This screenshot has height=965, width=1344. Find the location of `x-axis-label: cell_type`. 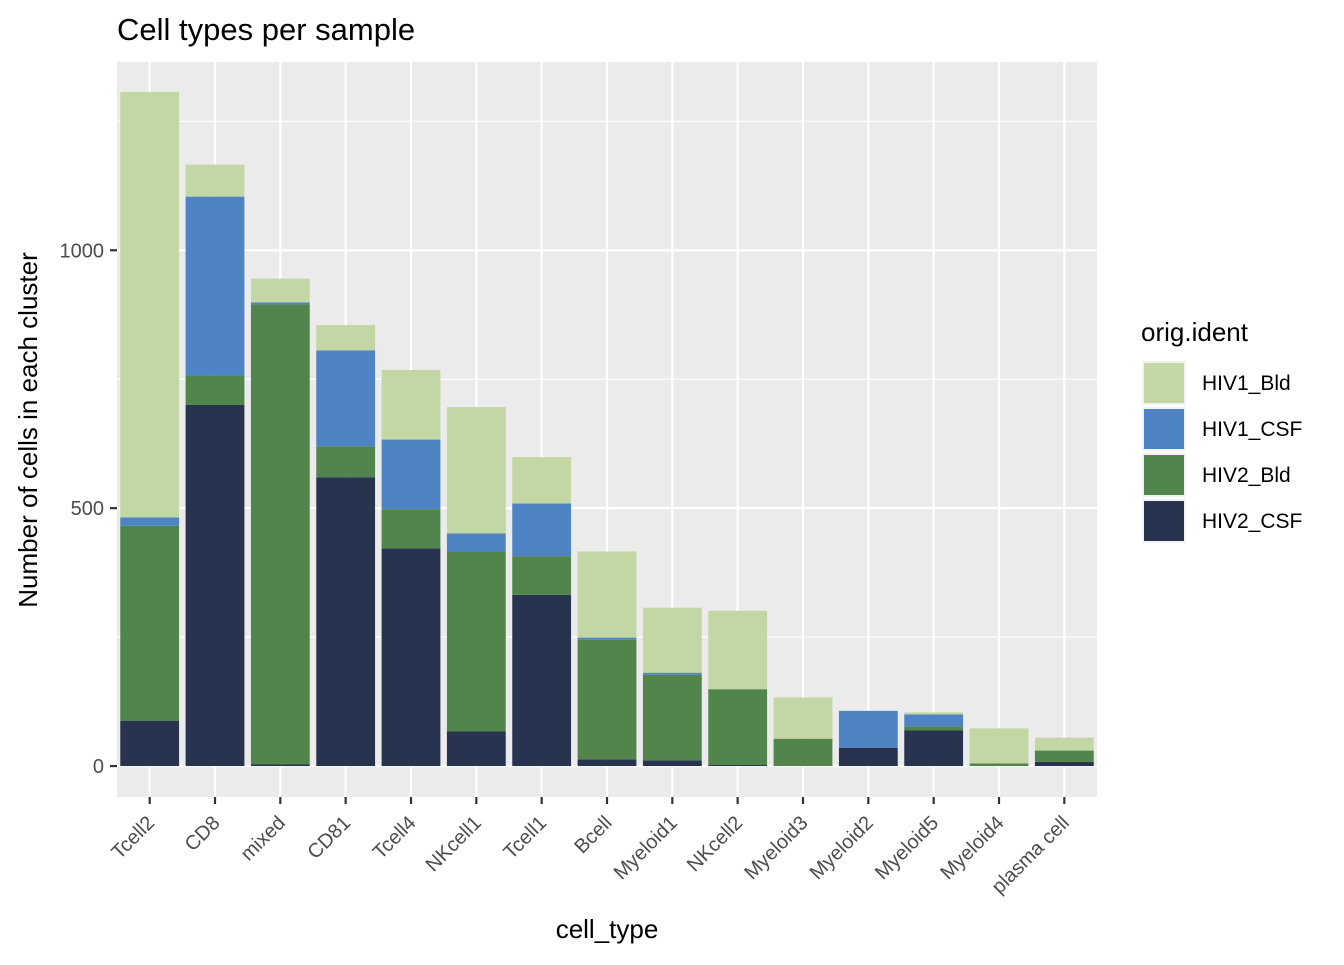

x-axis-label: cell_type is located at coordinates (607, 929).